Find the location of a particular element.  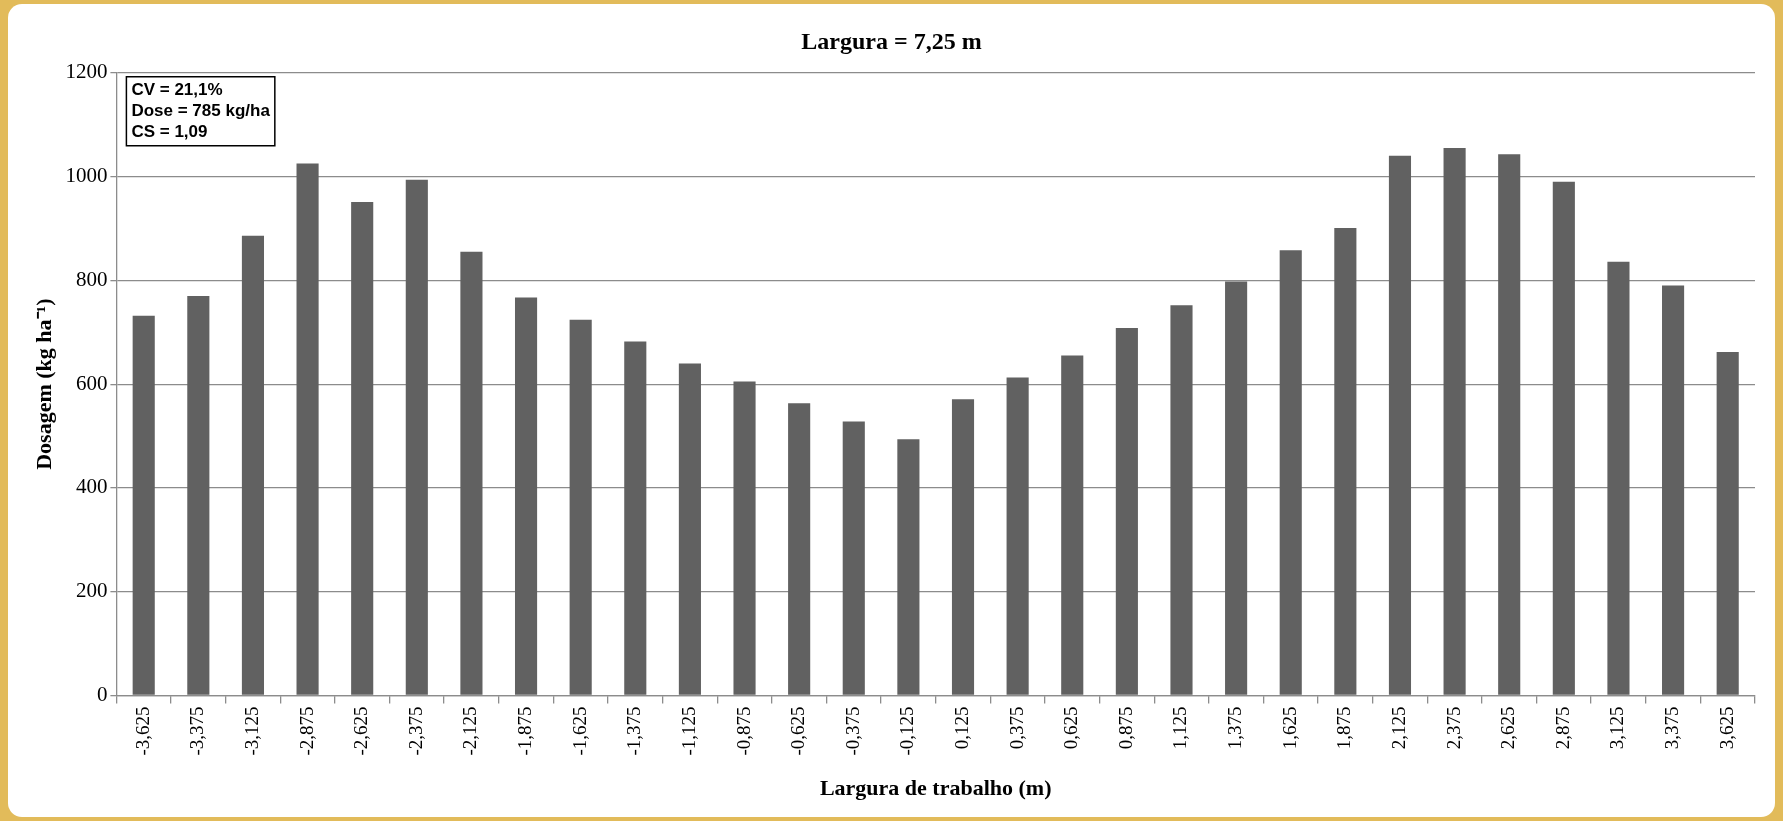

y-tick-label: 800 is located at coordinates (91, 278).